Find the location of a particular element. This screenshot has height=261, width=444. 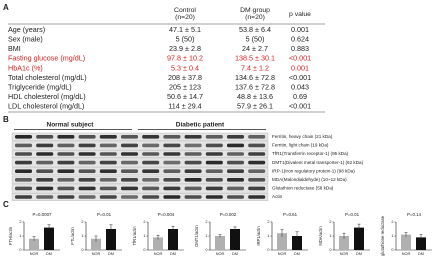

y-axis-label: glutathione reductase is located at coordinates (382, 235).